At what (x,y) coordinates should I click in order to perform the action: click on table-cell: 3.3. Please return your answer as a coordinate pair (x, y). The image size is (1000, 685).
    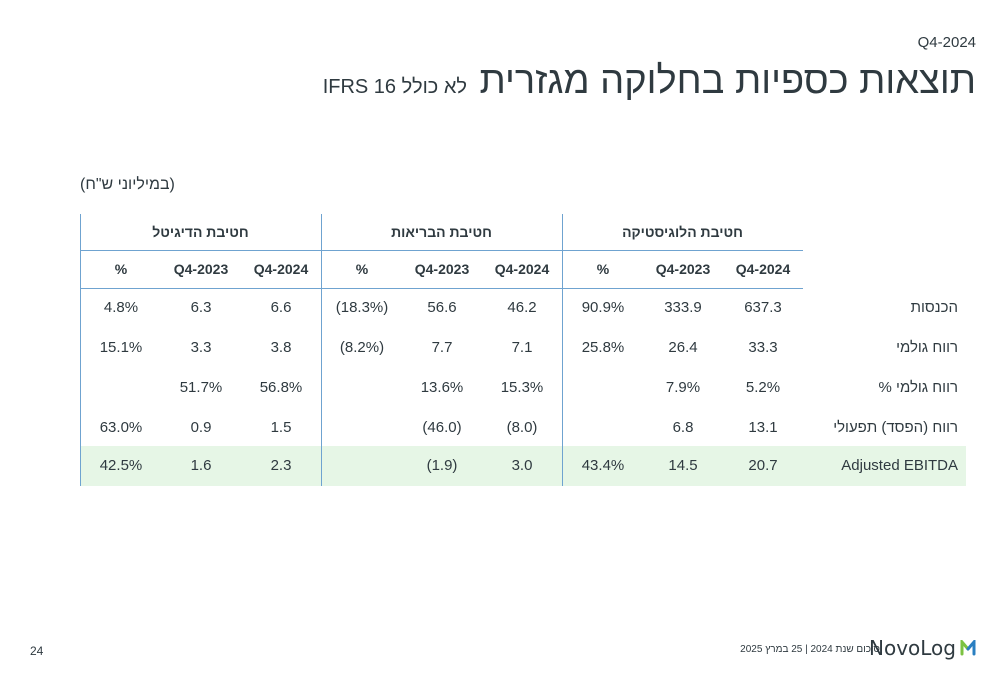
    Looking at the image, I should click on (201, 347).